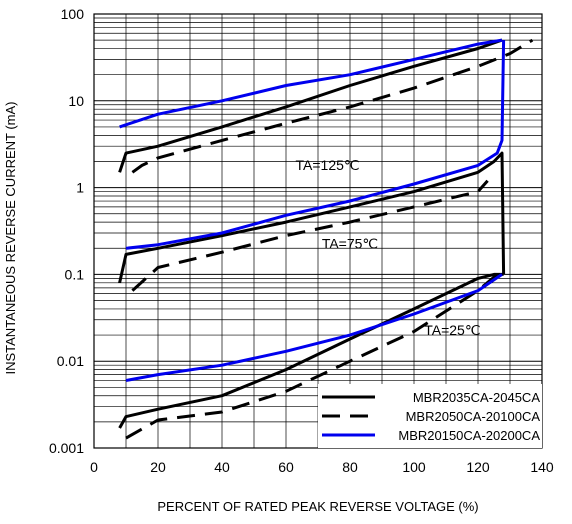 The height and width of the screenshot is (524, 572). I want to click on y-tick-label: 10, so click(76, 101).